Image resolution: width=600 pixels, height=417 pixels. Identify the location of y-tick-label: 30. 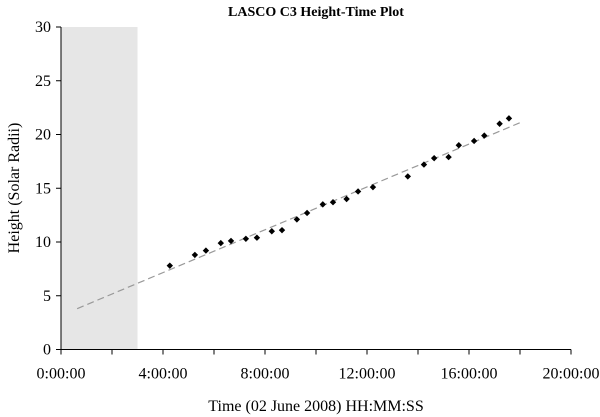
(43, 27).